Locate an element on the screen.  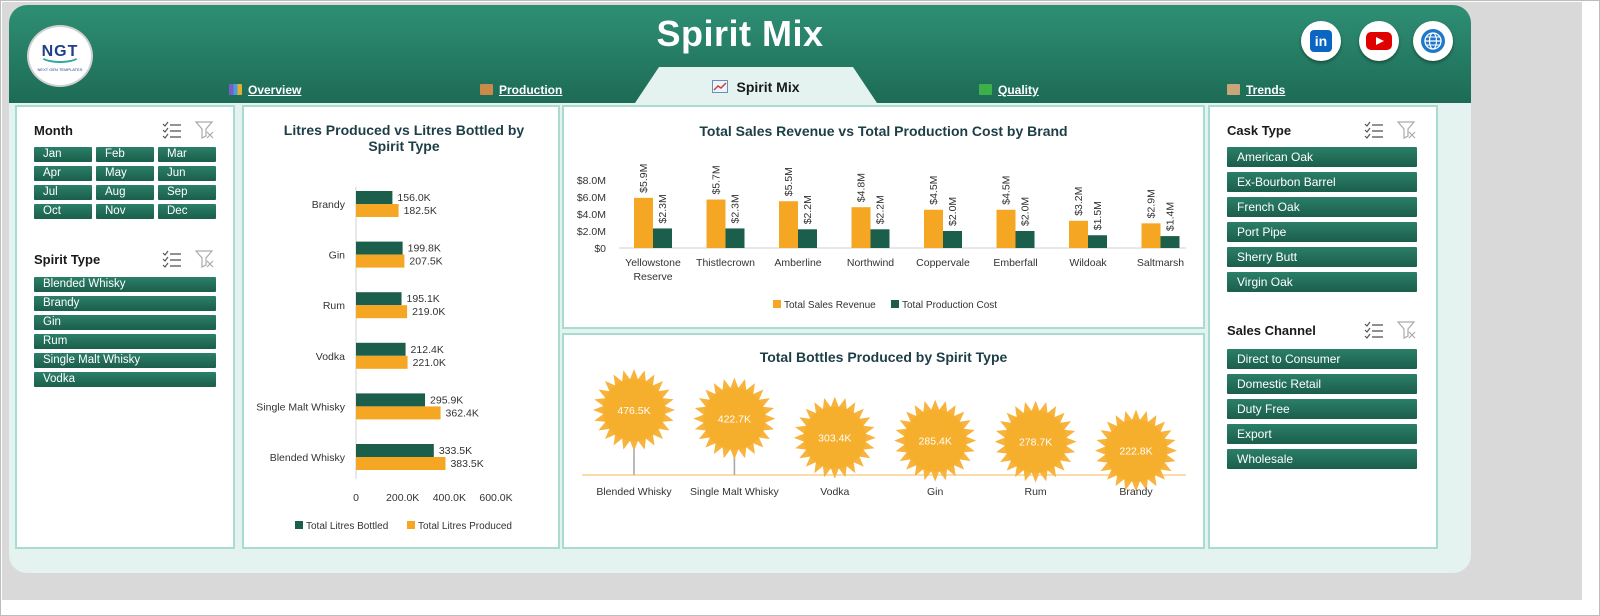
tab-production: Production is located at coordinates (521, 90).